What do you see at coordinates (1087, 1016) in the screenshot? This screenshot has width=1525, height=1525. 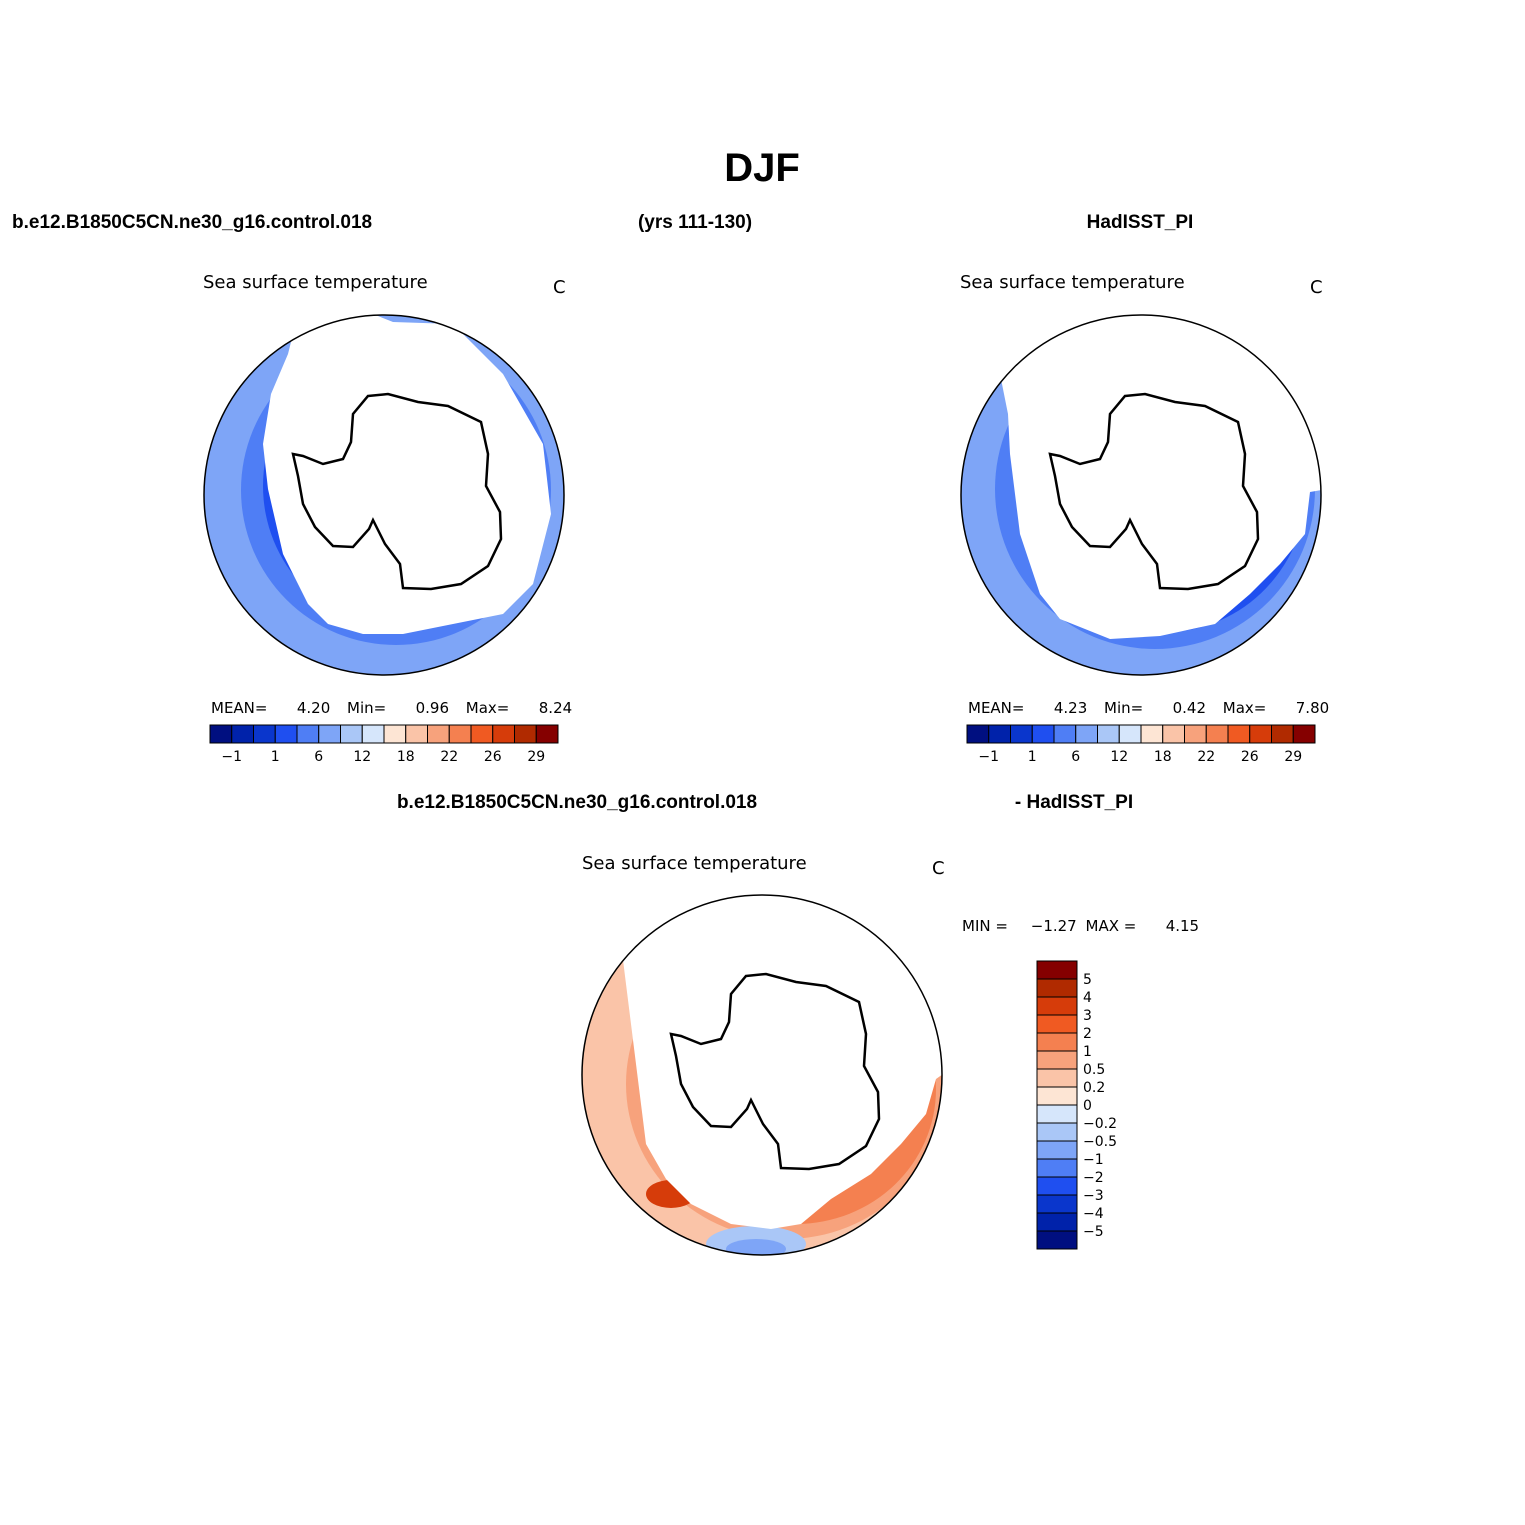 I see `colorbar-tick-label: 3` at bounding box center [1087, 1016].